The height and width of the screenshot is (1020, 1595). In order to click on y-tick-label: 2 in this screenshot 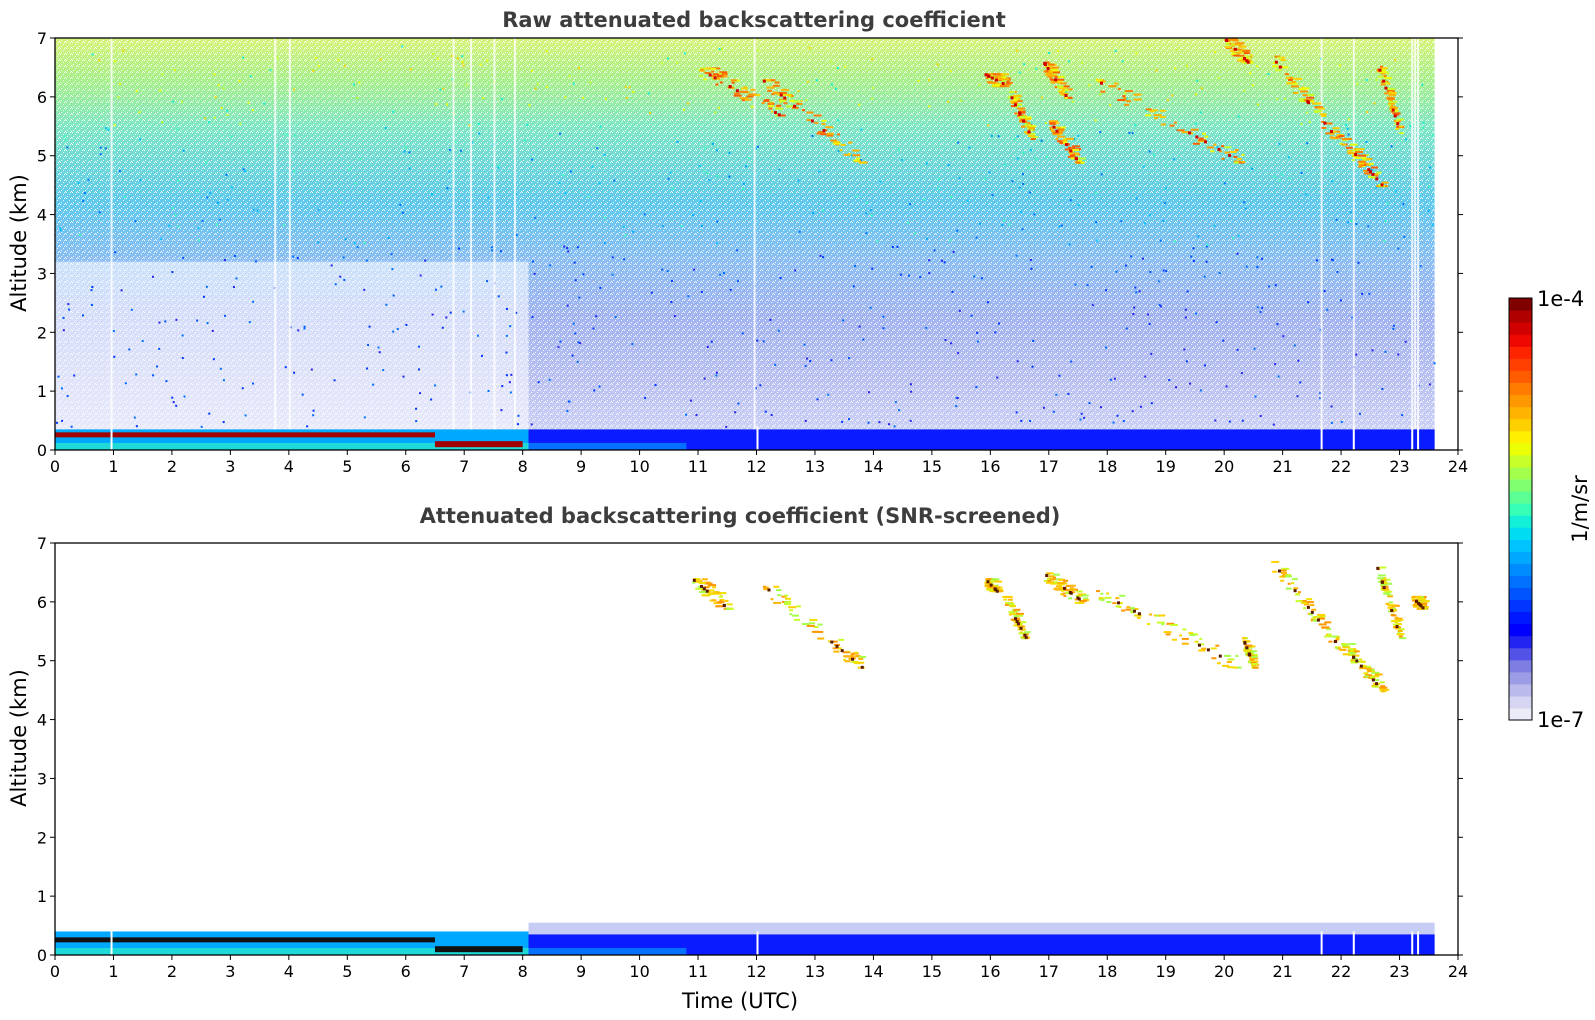, I will do `click(42, 837)`.